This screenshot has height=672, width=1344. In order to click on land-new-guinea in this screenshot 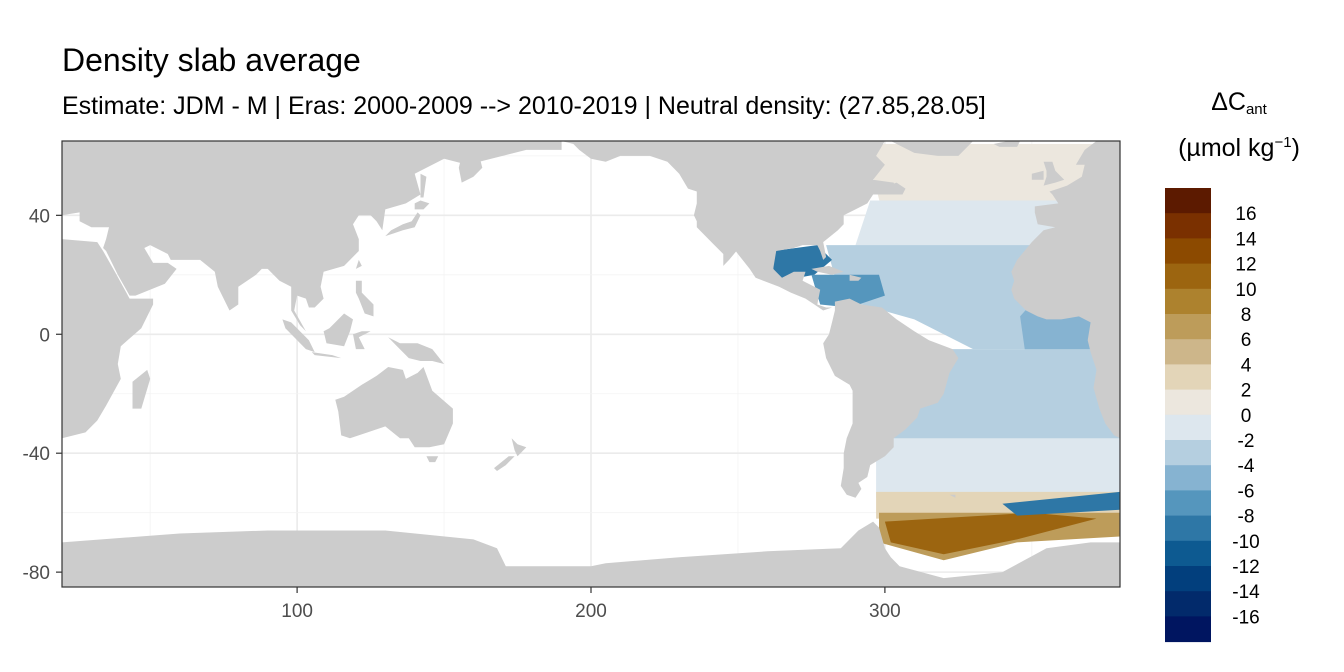, I will do `click(416, 350)`.